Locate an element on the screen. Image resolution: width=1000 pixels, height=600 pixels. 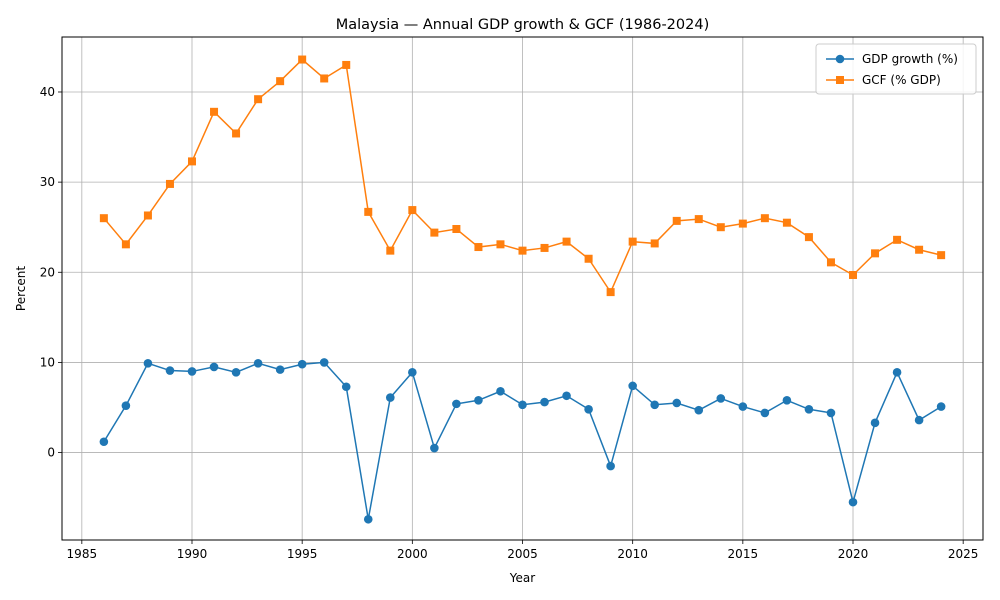
y-tick-label: 30 is located at coordinates (47, 182).